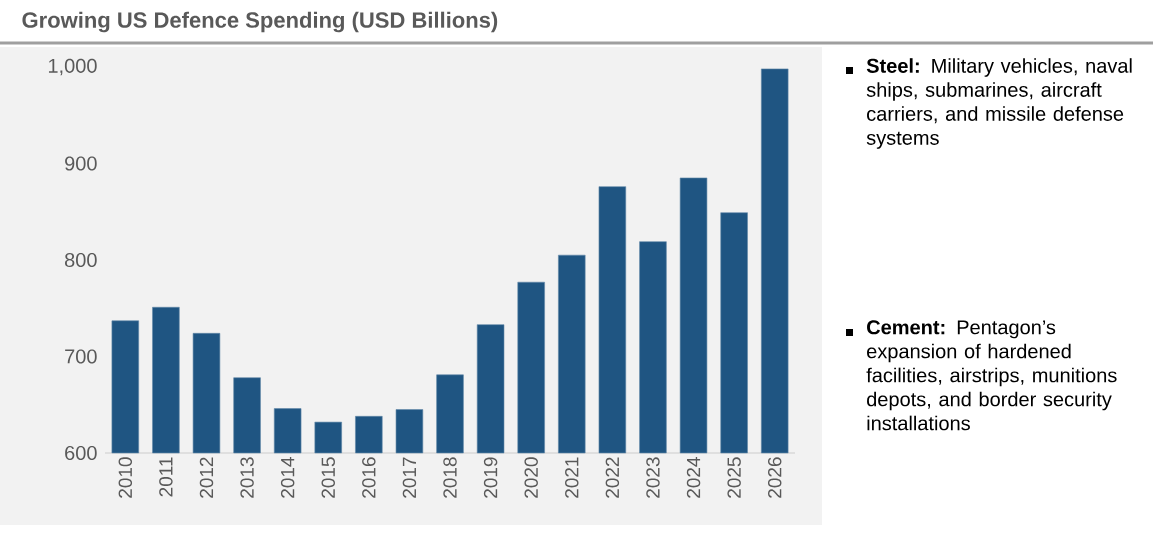 This screenshot has height=539, width=1153. Describe the element at coordinates (81, 260) in the screenshot. I see `y-tick-label: 800` at that location.